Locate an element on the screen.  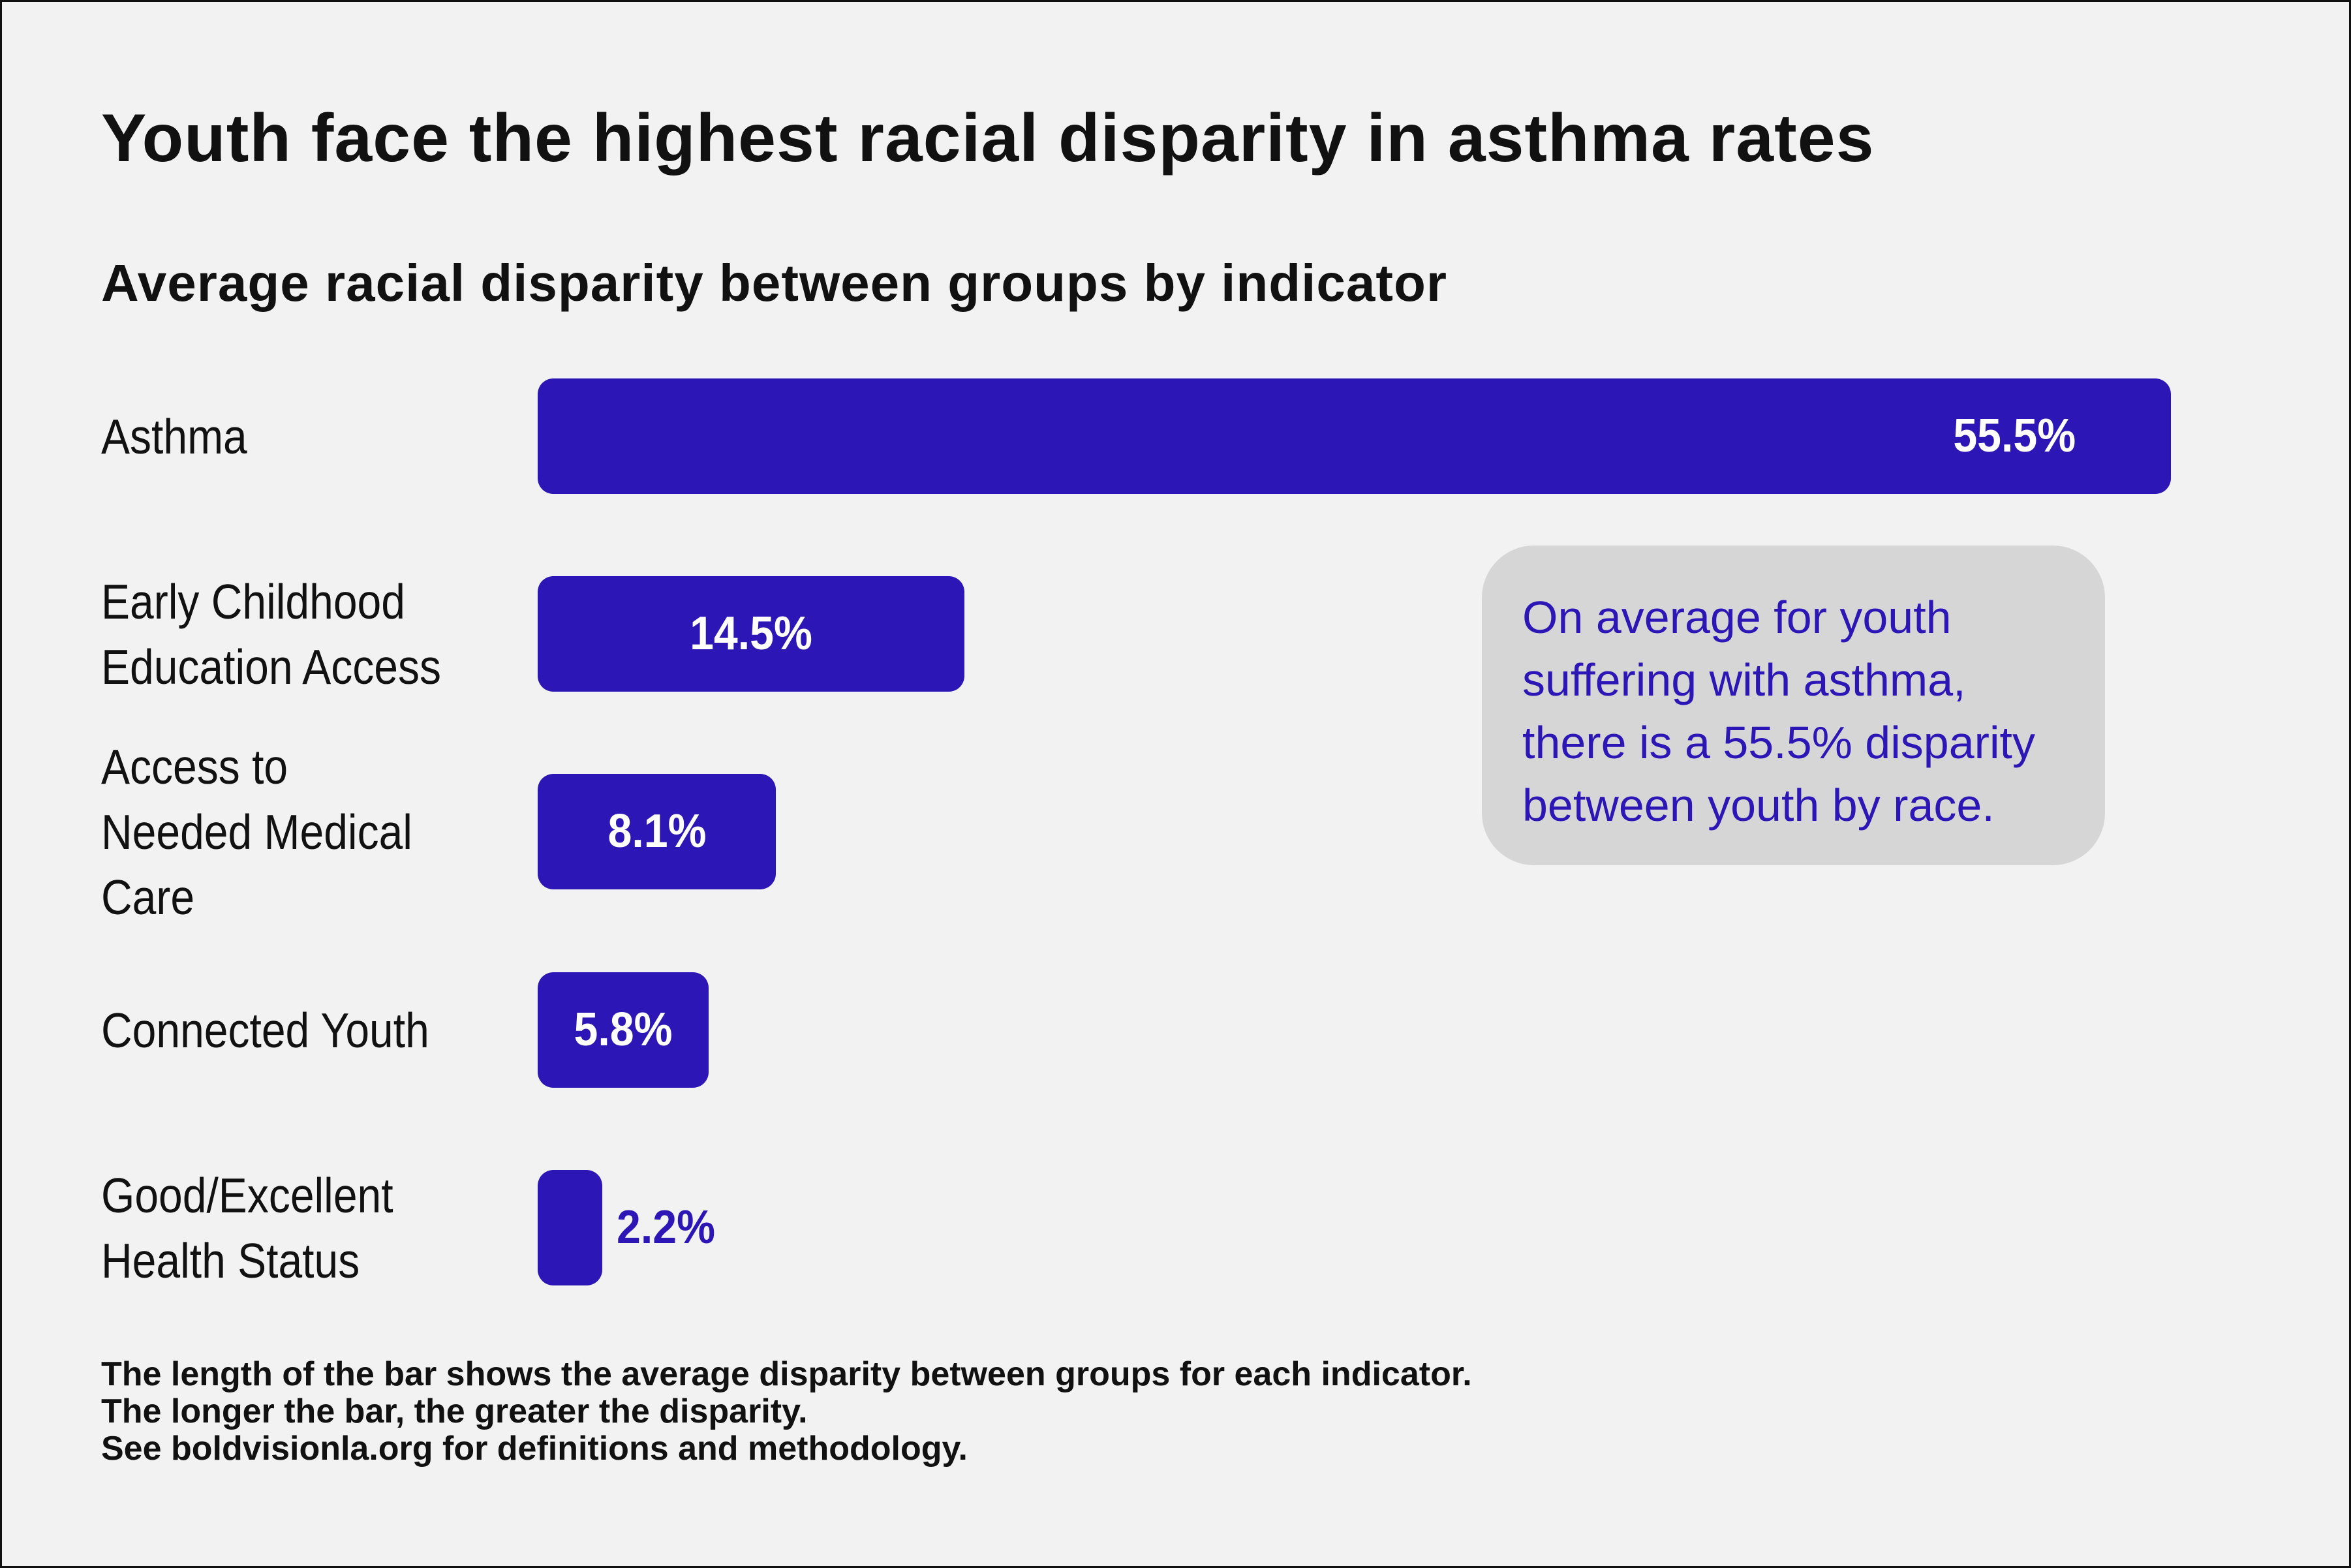
value-label: 8.1% is located at coordinates (656, 831).